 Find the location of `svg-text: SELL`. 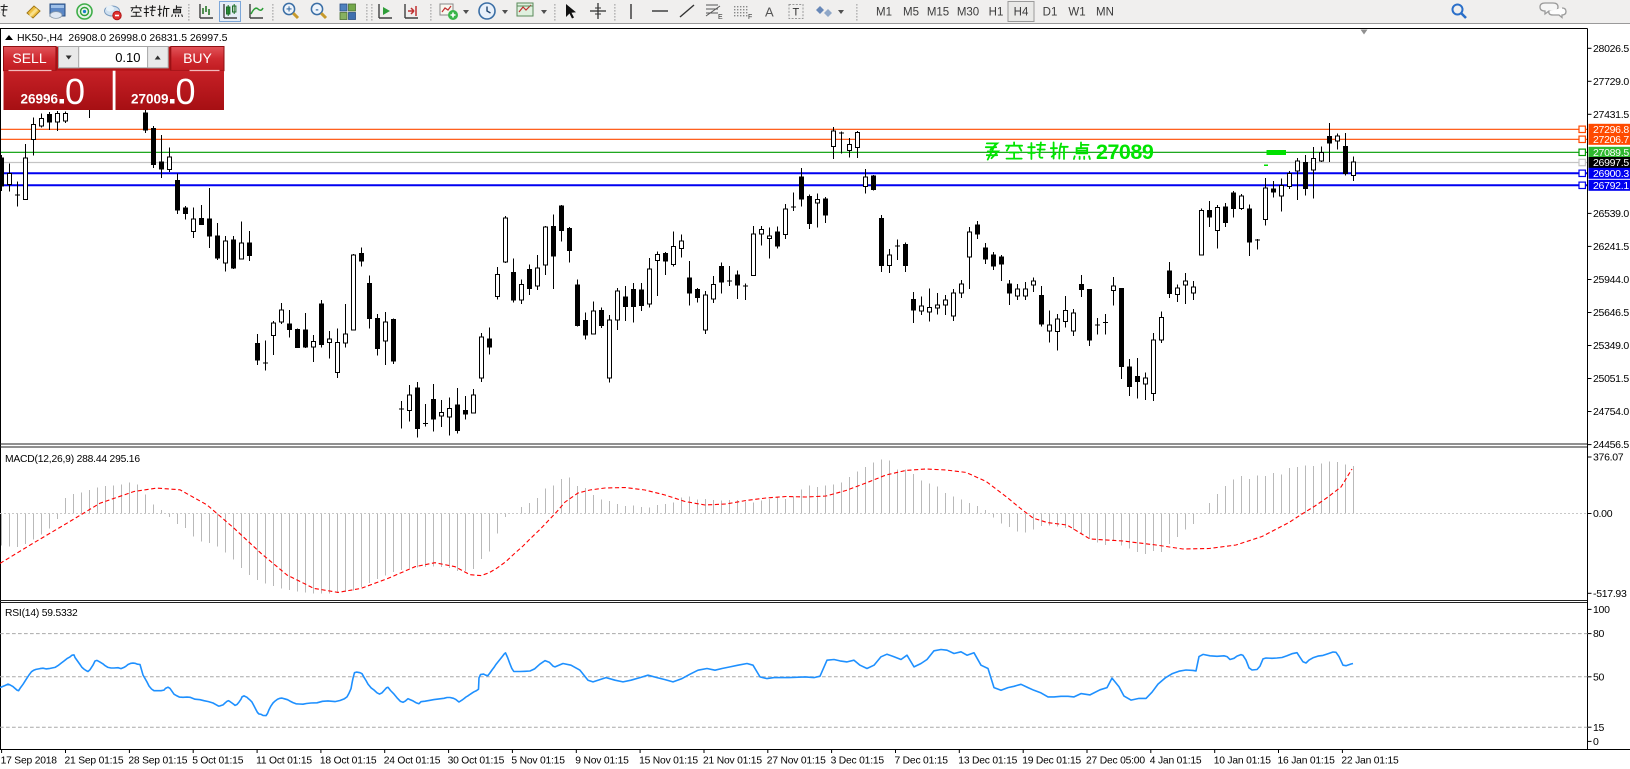

svg-text: SELL is located at coordinates (29, 58).